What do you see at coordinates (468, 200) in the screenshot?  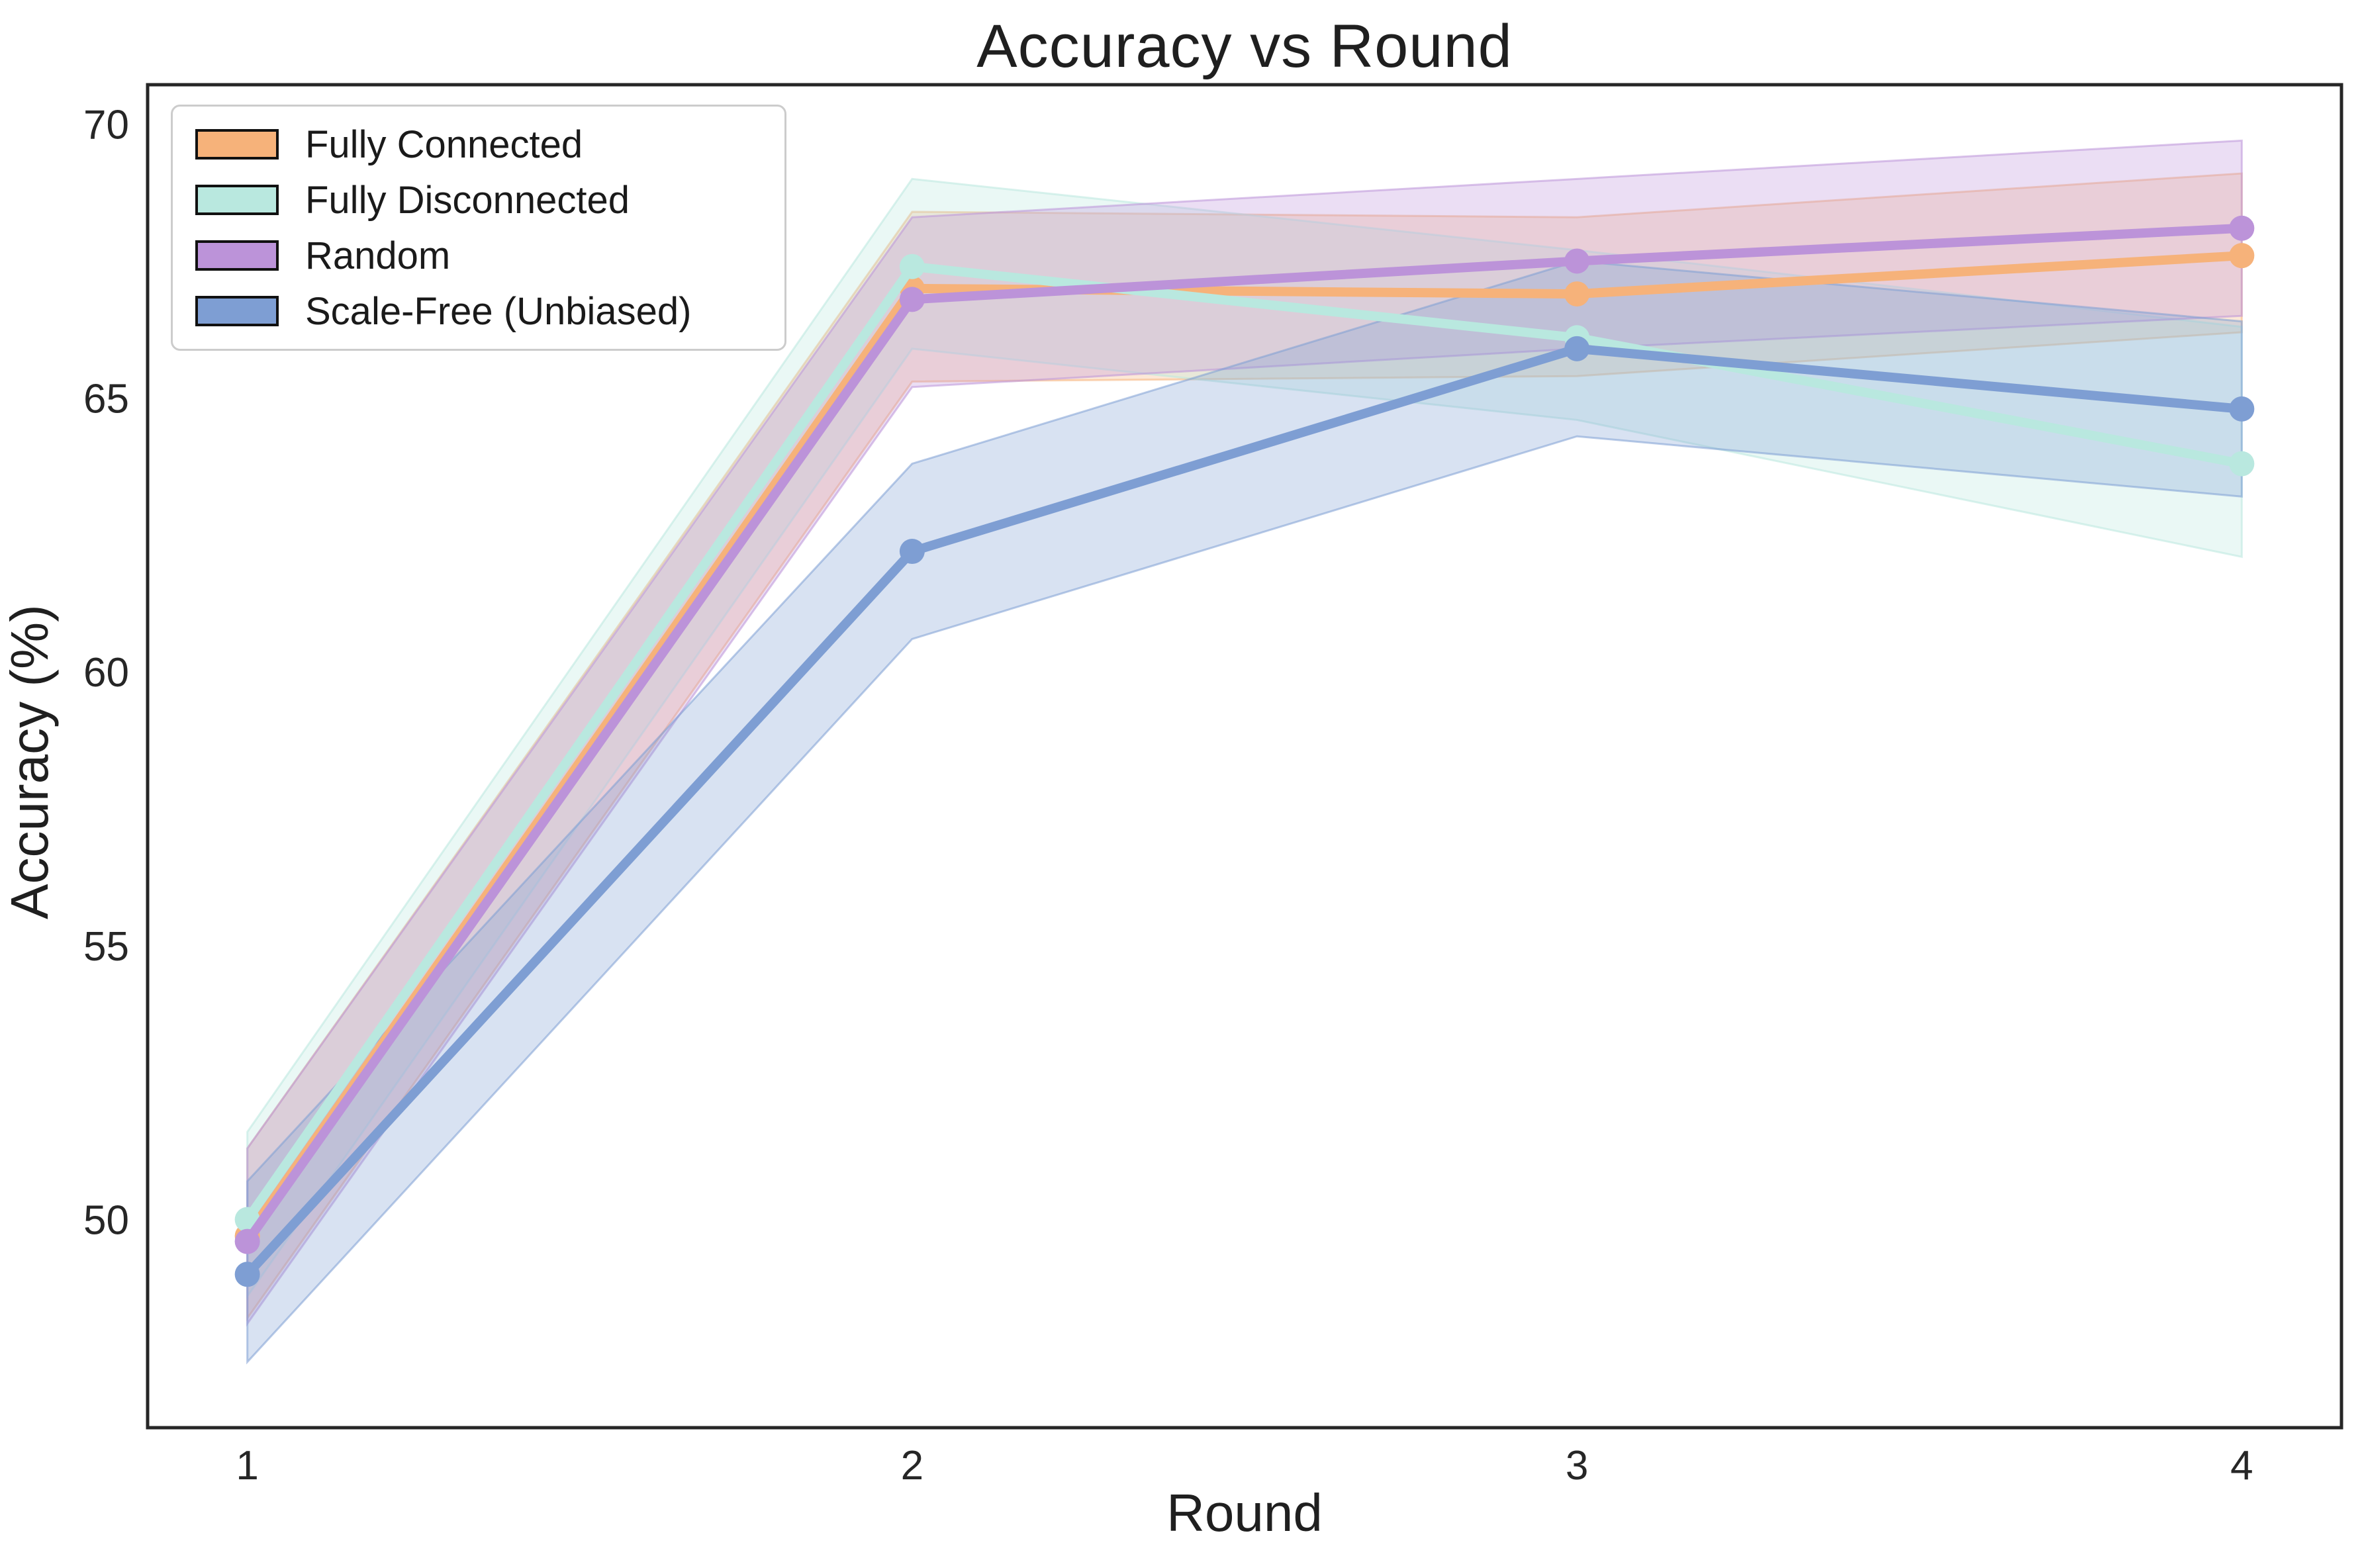 I see `legend-label-1: Fully Disconnected` at bounding box center [468, 200].